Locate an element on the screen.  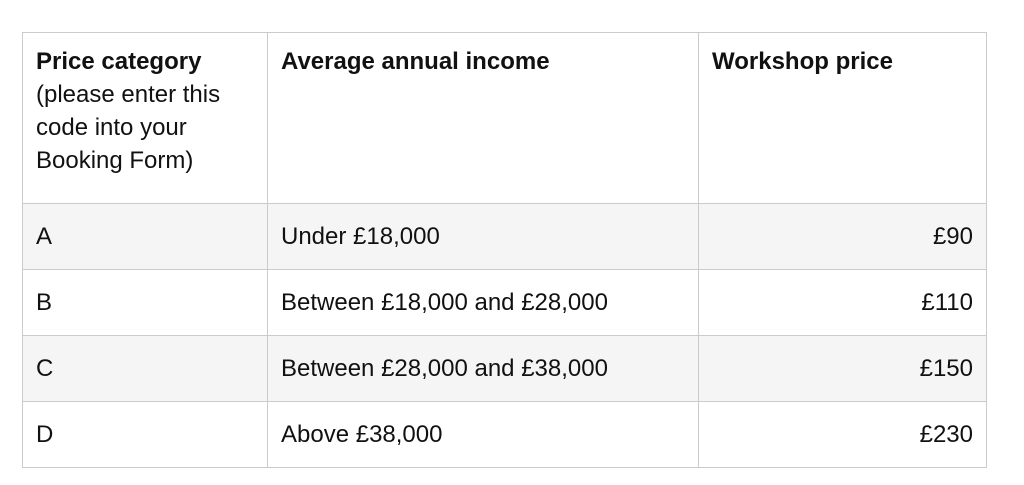
table-row-d: D Above £38,000 £230 is located at coordinates (504, 434).